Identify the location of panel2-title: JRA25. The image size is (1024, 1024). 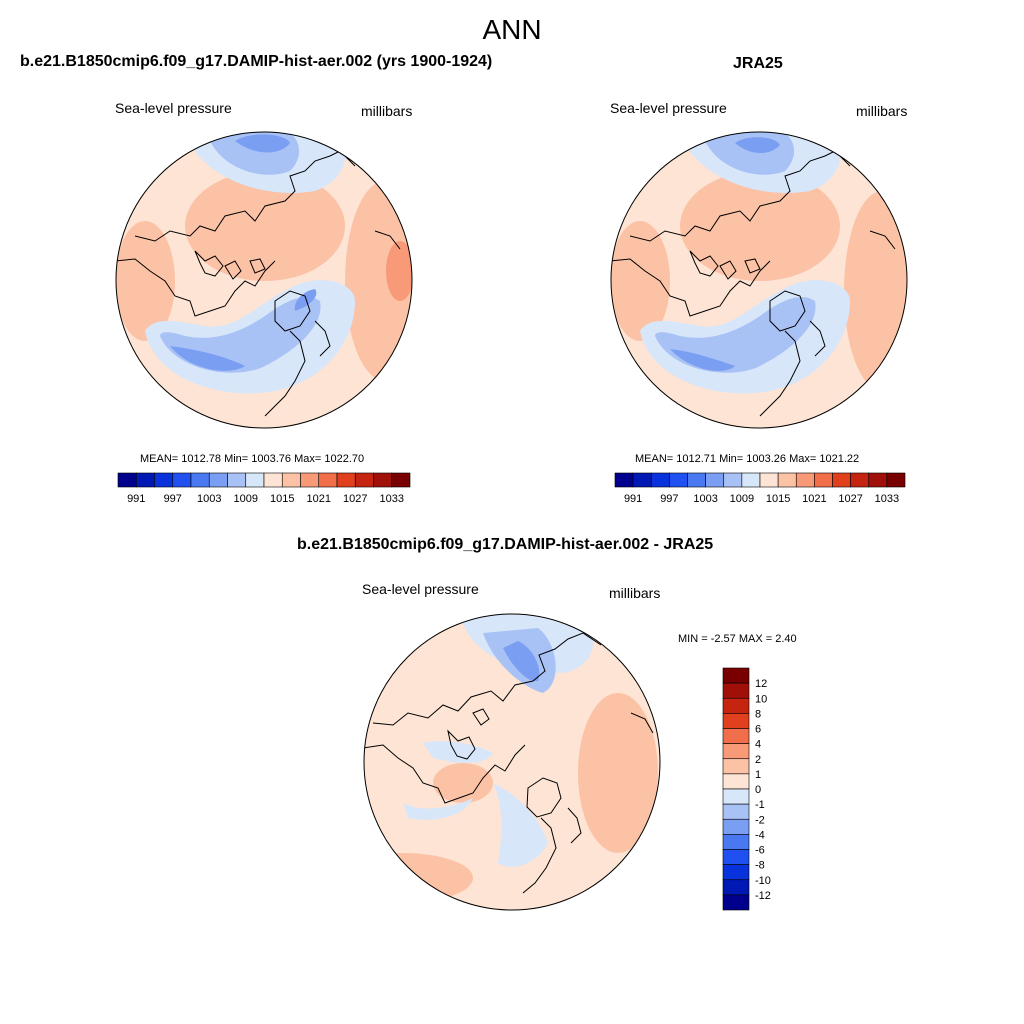
(758, 63).